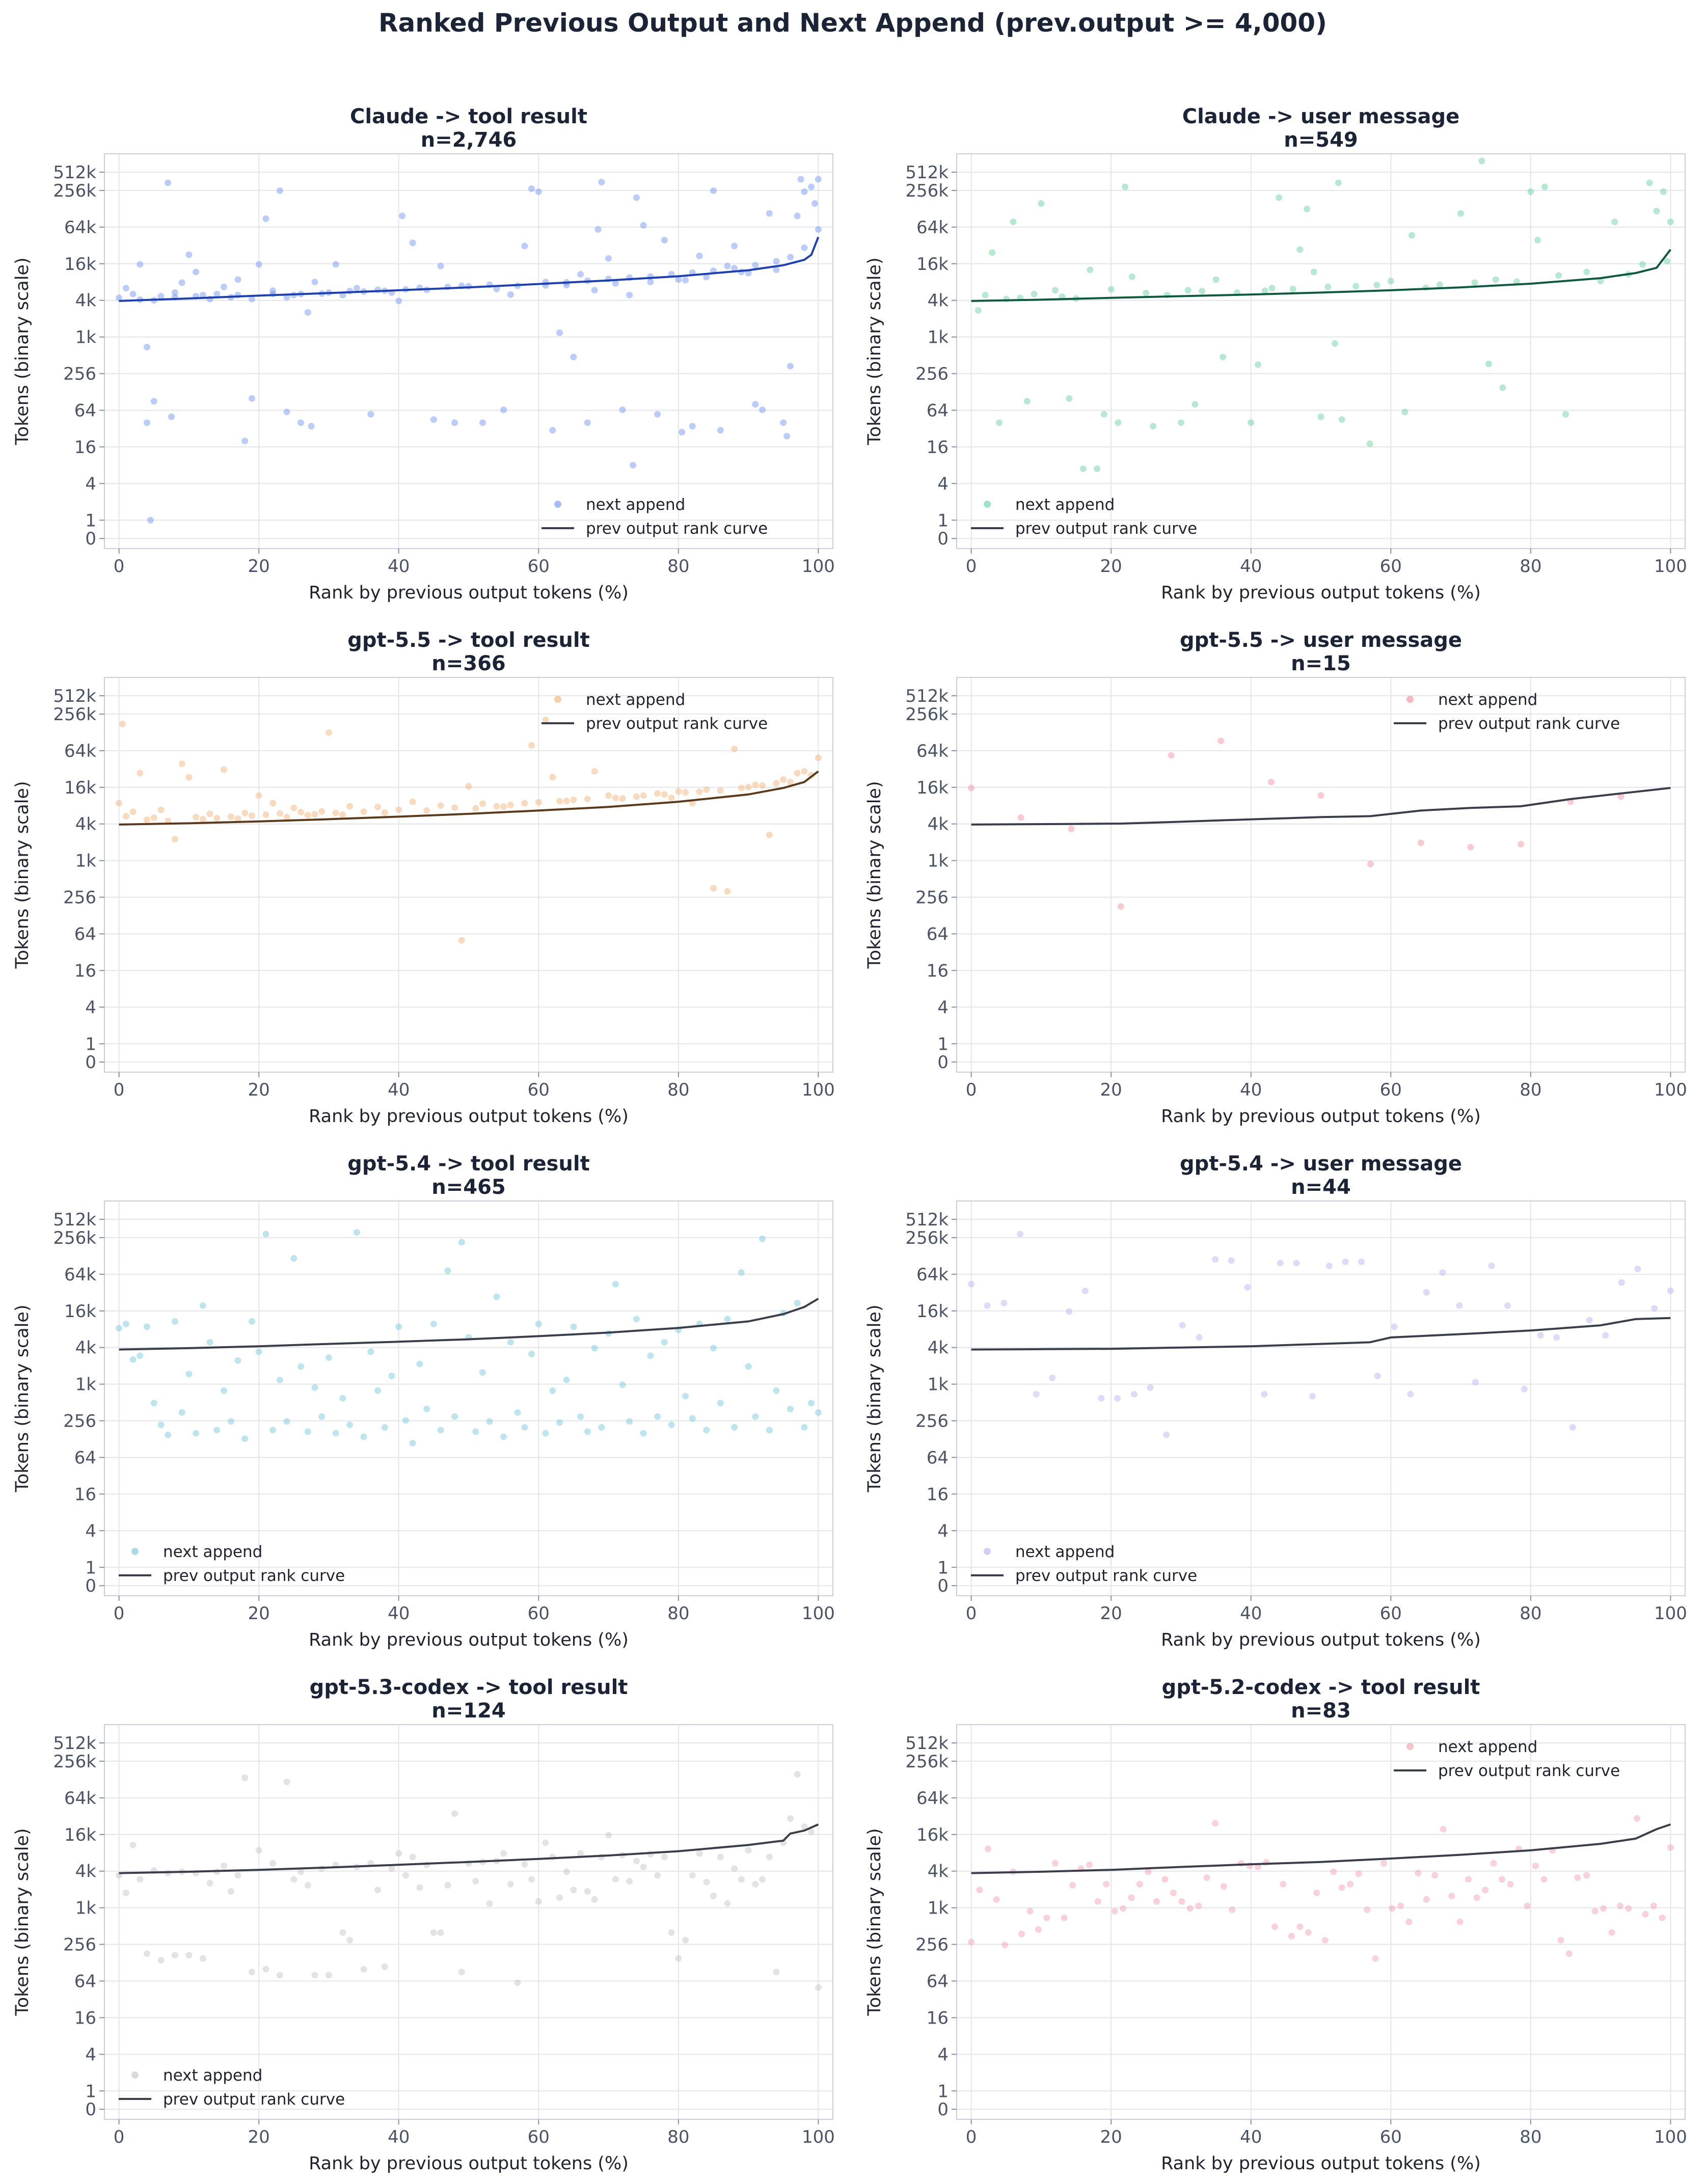 Image resolution: width=1706 pixels, height=2184 pixels. I want to click on x-tick-label: 80, so click(678, 2137).